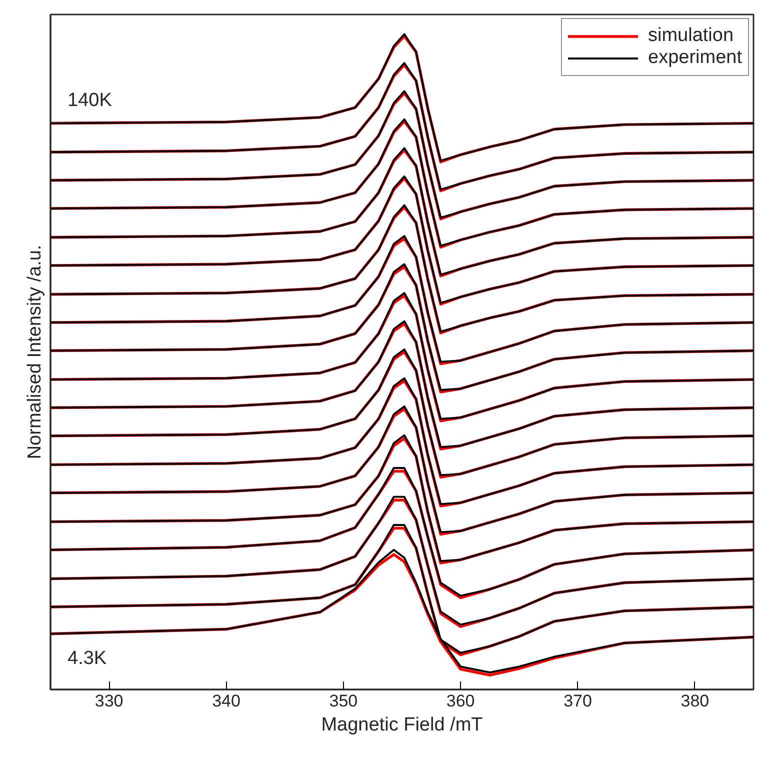  What do you see at coordinates (226, 701) in the screenshot?
I see `x-tick-label: 340` at bounding box center [226, 701].